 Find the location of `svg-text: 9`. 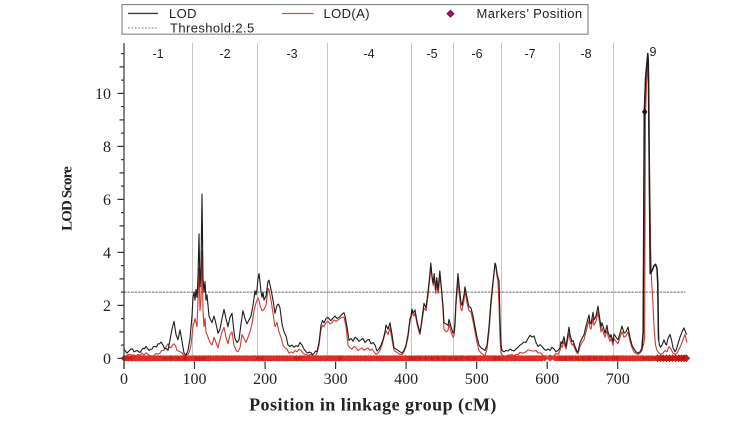

svg-text: 9 is located at coordinates (653, 52).